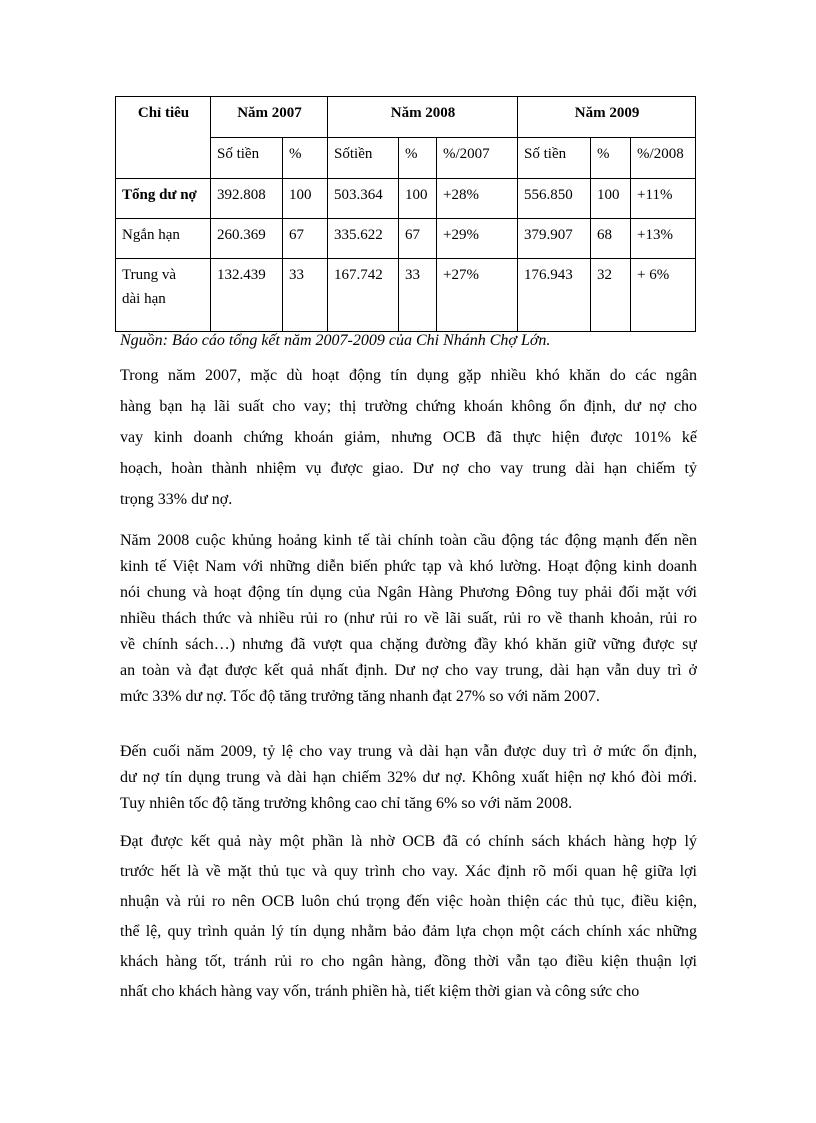  Describe the element at coordinates (663, 238) in the screenshot. I see `cell: +13%` at that location.